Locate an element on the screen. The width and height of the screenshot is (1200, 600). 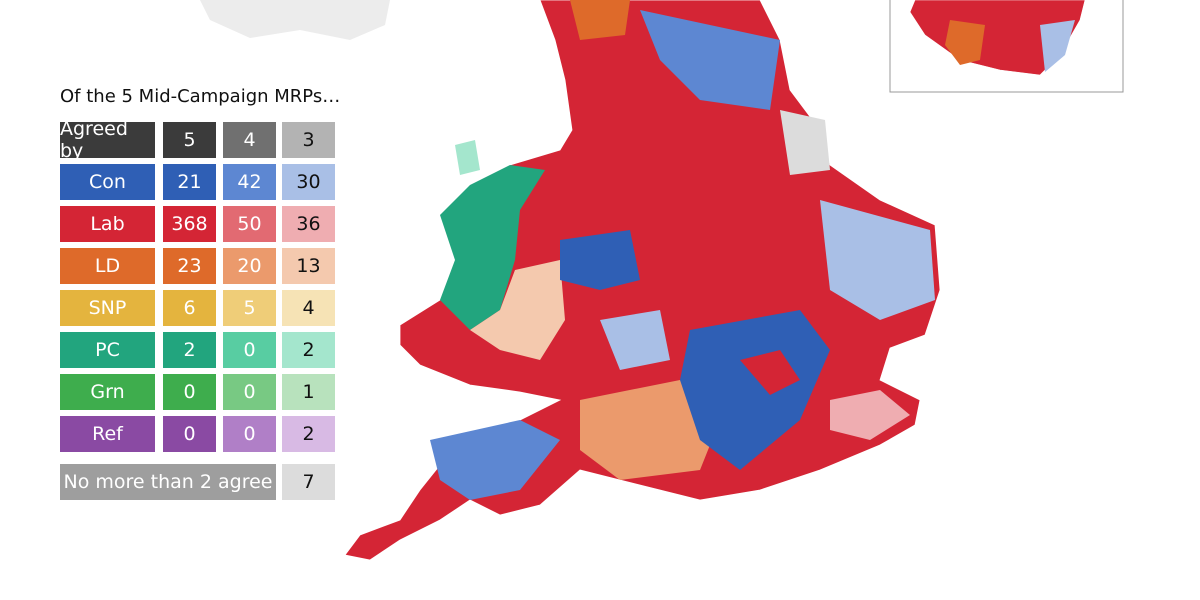
party-row-value: 50 is located at coordinates (249, 224).